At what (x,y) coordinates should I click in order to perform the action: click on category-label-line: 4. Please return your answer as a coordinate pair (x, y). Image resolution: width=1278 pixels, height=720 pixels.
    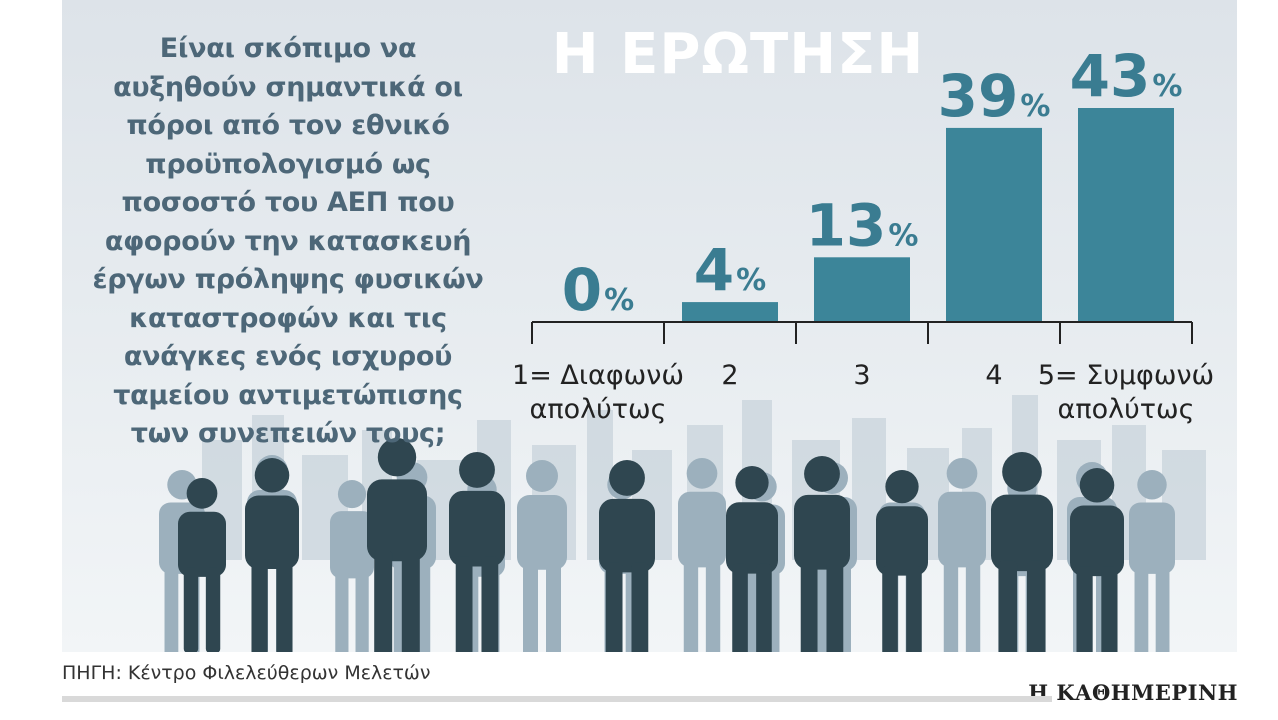
    Looking at the image, I should click on (993, 375).